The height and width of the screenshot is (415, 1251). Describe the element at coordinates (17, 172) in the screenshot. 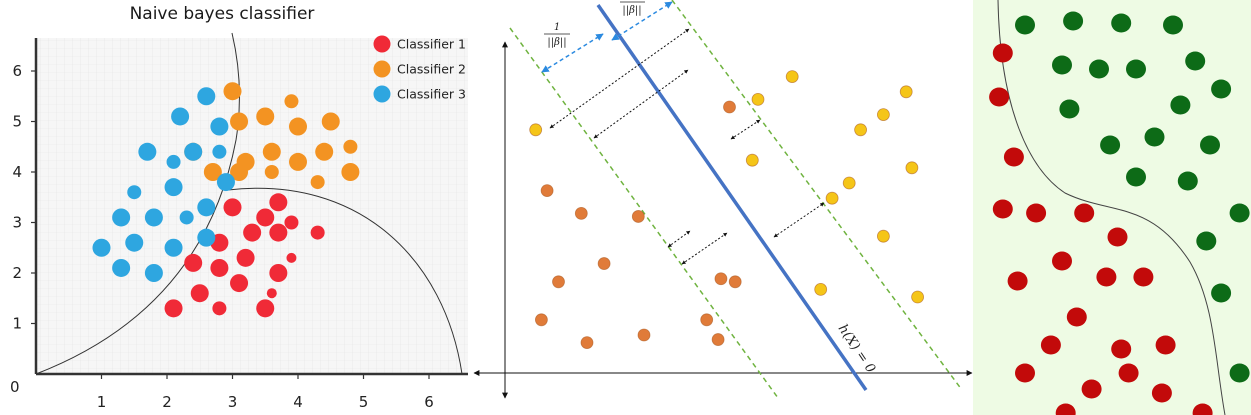

I see `nb-y-tick-label: 4` at that location.